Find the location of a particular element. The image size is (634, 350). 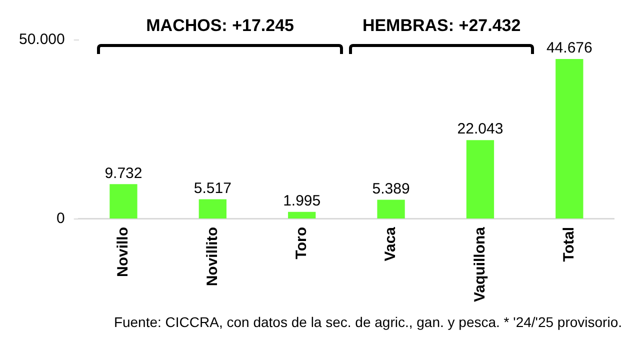

y-tick-label: 50.000 is located at coordinates (41, 39).